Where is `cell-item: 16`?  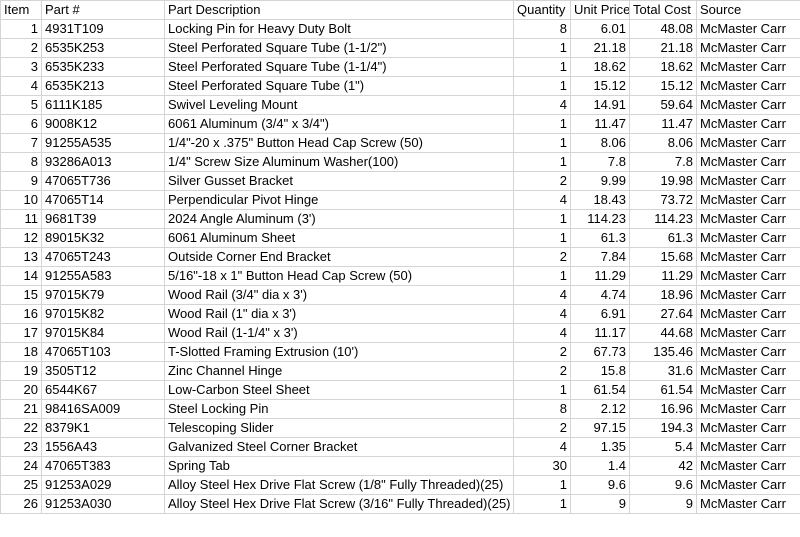 cell-item: 16 is located at coordinates (21, 314).